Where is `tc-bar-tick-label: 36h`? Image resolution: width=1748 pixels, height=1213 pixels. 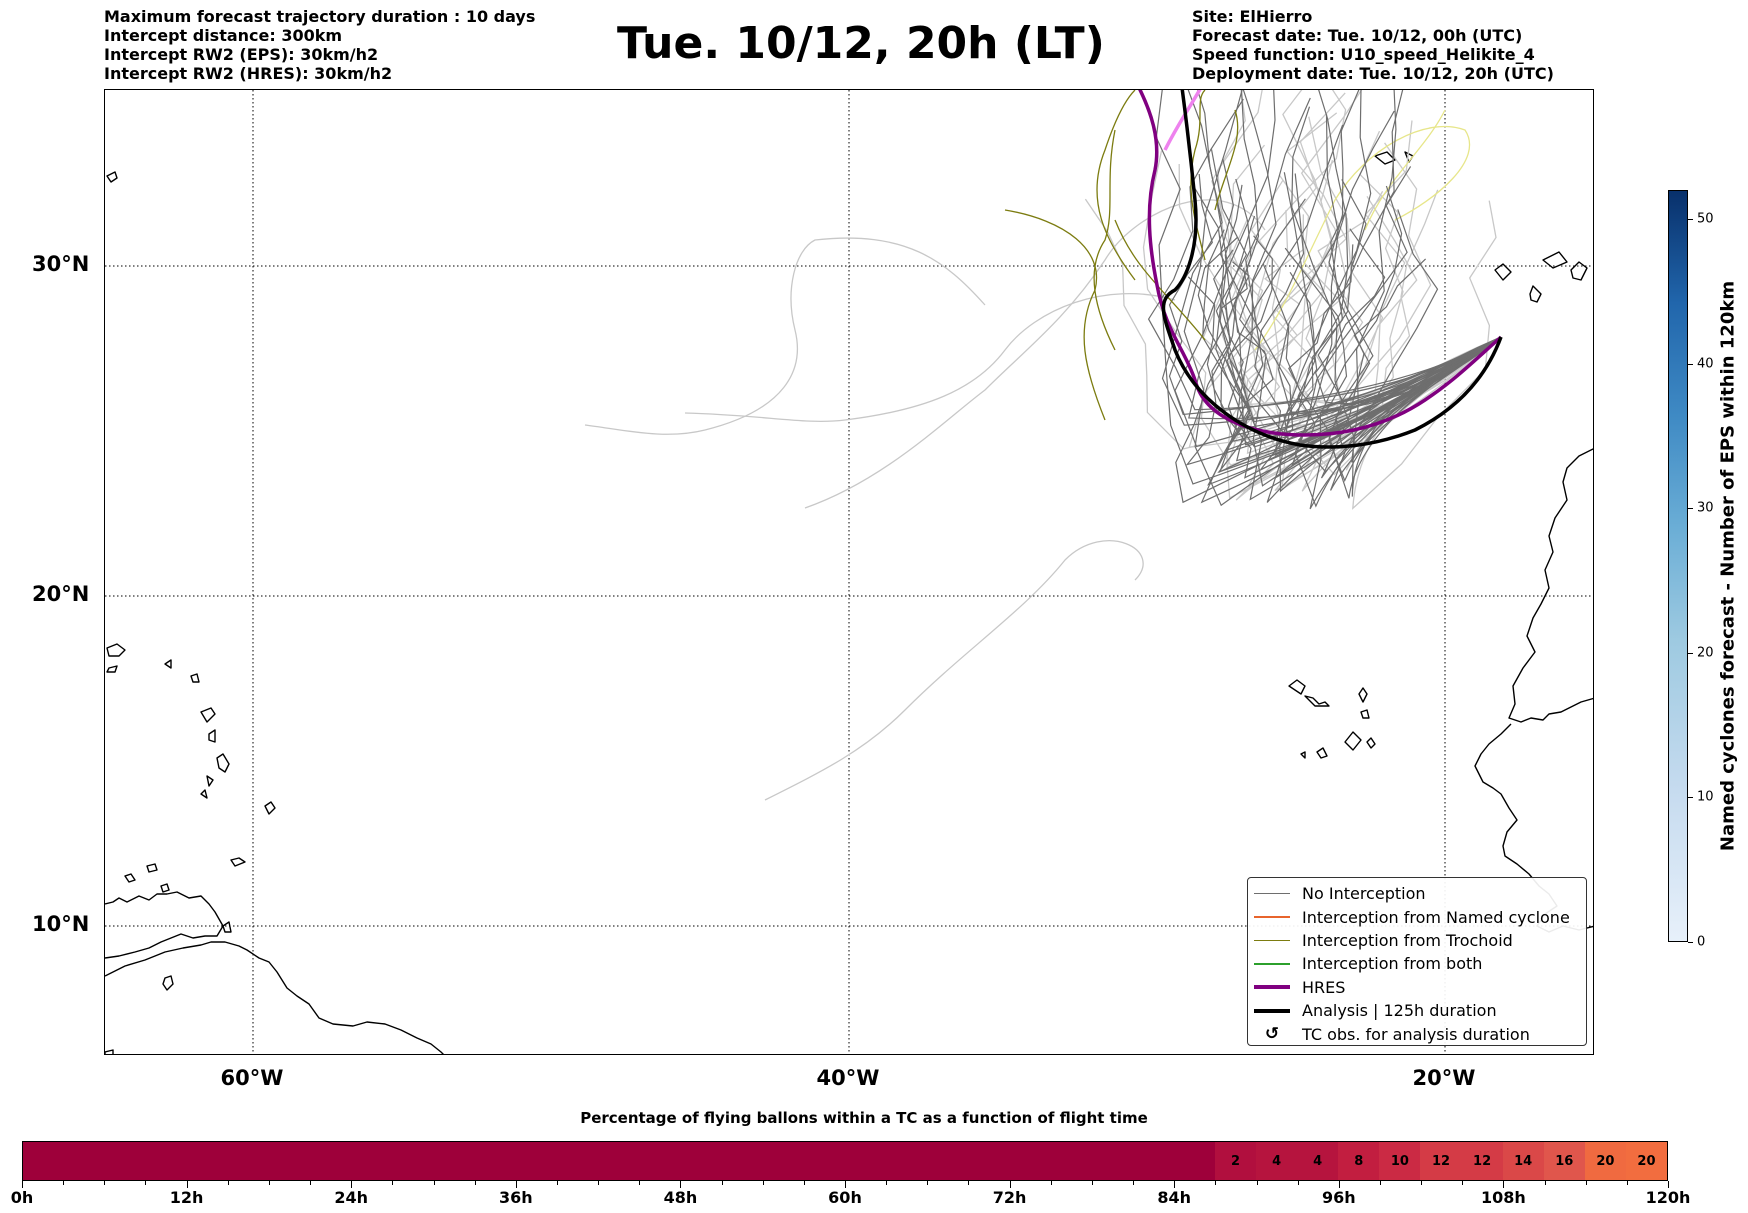 tc-bar-tick-label: 36h is located at coordinates (515, 1197).